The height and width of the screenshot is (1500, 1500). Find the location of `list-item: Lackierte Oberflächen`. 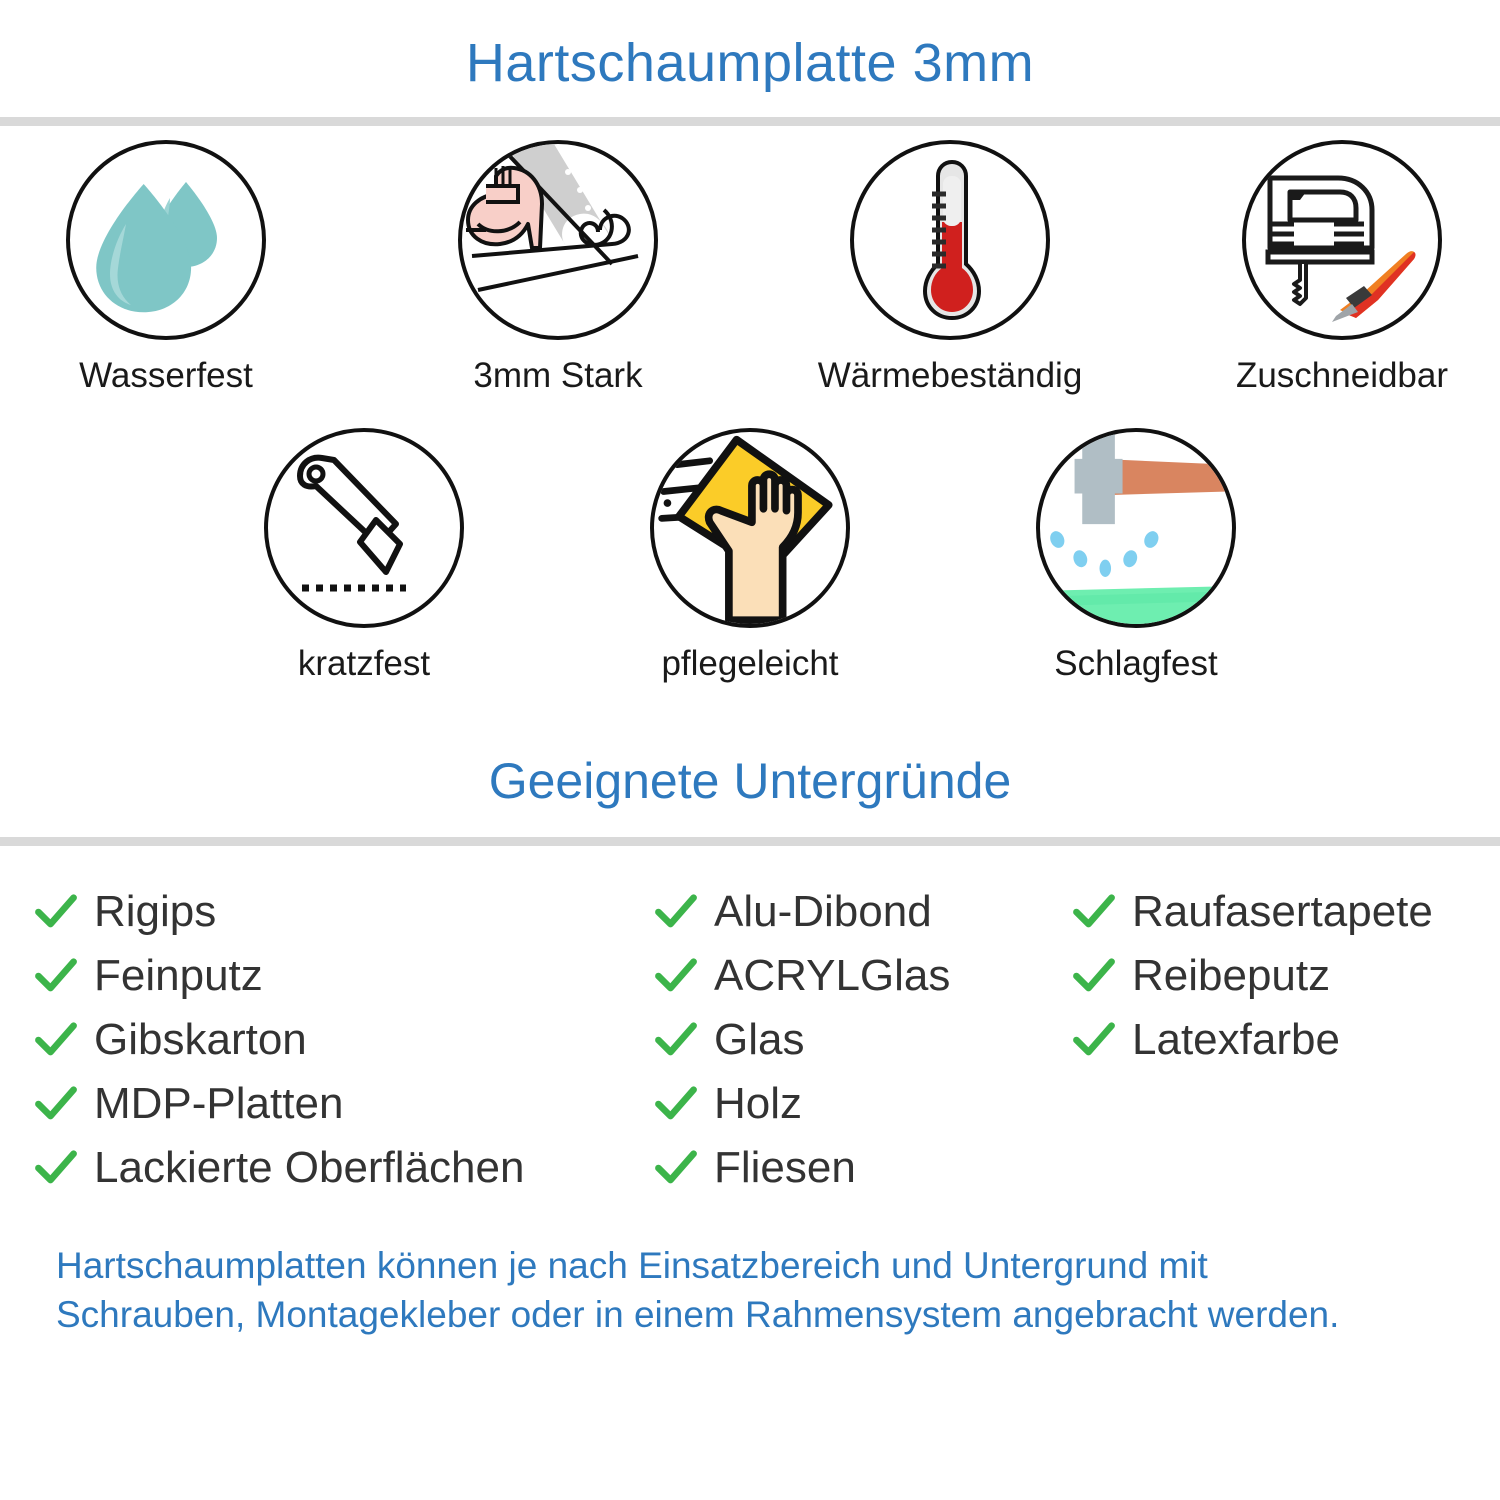

list-item: Lackierte Oberflächen is located at coordinates (344, 1168).